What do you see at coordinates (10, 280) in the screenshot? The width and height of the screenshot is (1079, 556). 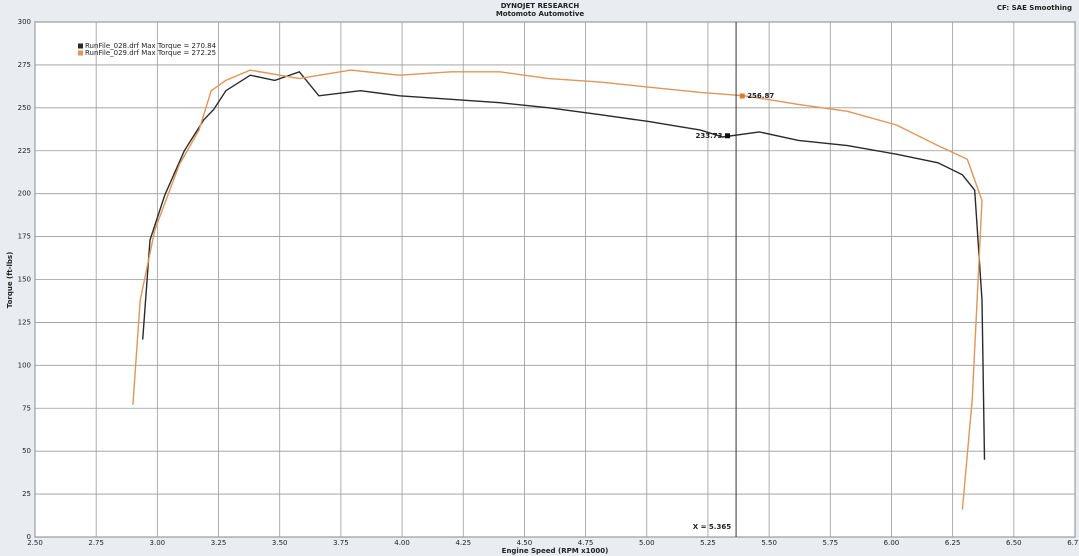 I see `y-axis-label: Torque (ft-lbs)` at bounding box center [10, 280].